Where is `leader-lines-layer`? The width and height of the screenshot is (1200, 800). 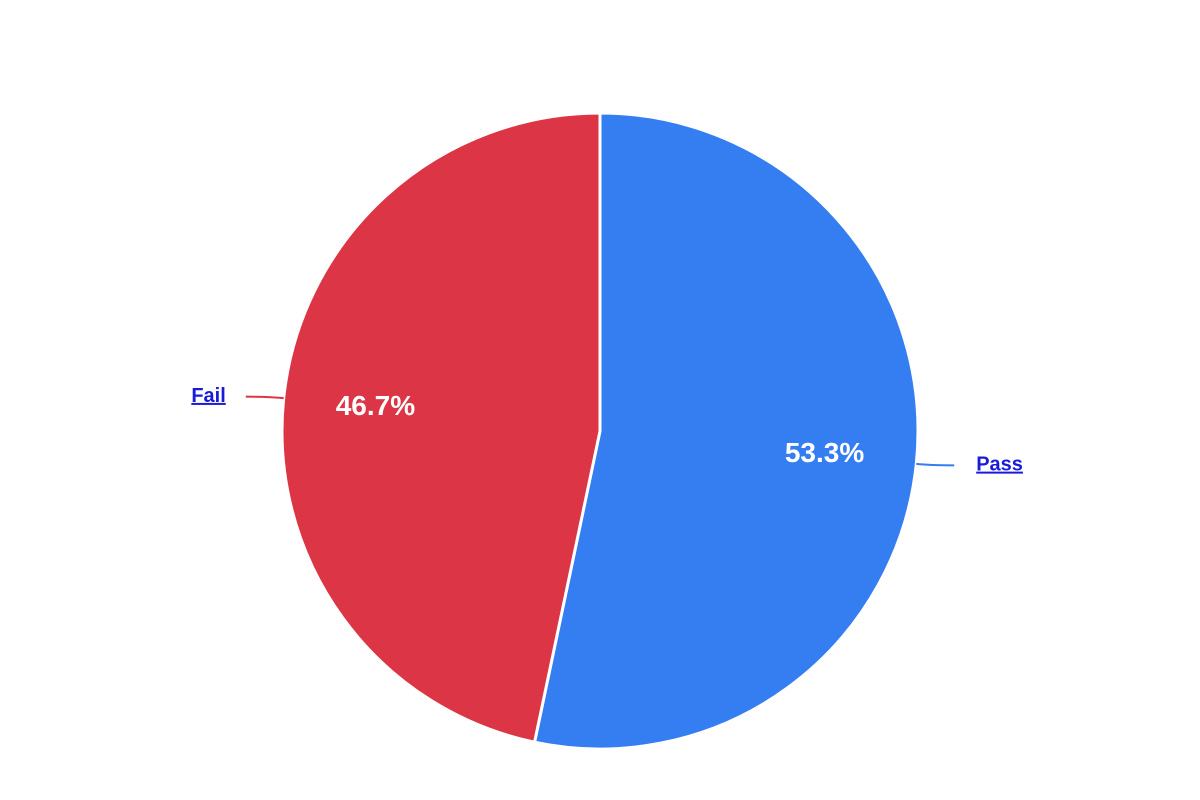 leader-lines-layer is located at coordinates (600, 431).